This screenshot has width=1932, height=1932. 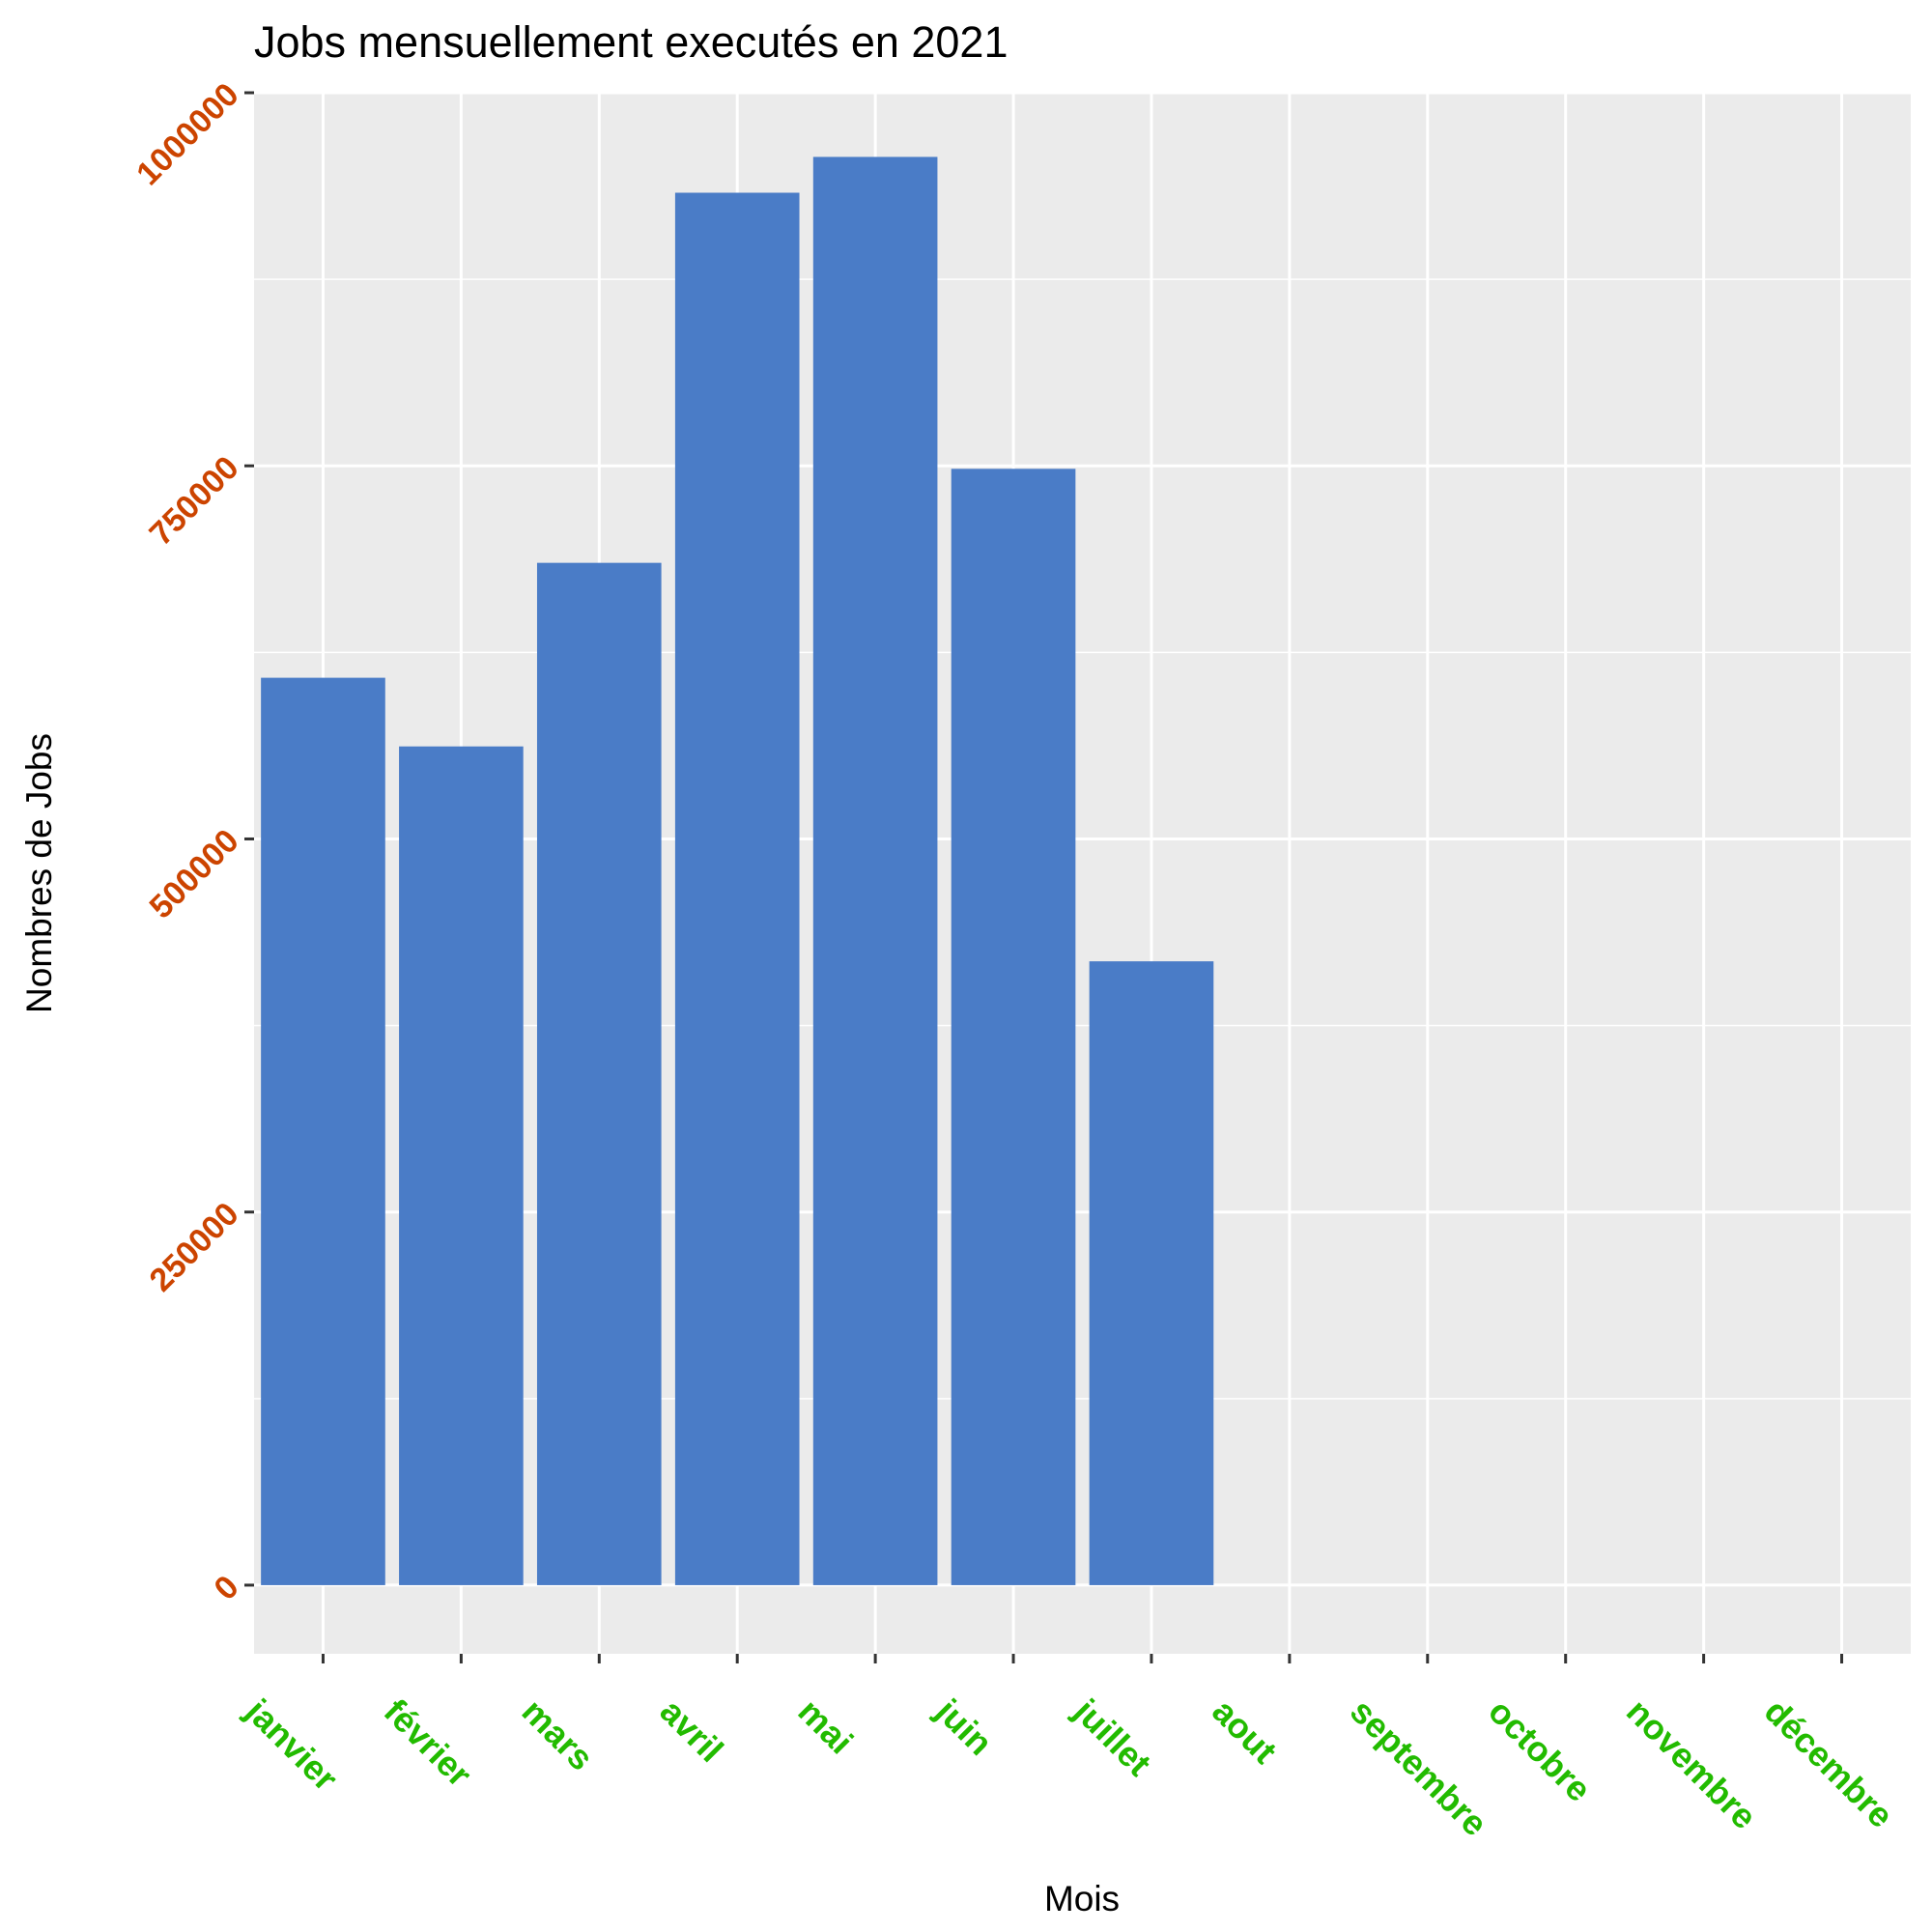 What do you see at coordinates (461, 1165) in the screenshot?
I see `bar-février` at bounding box center [461, 1165].